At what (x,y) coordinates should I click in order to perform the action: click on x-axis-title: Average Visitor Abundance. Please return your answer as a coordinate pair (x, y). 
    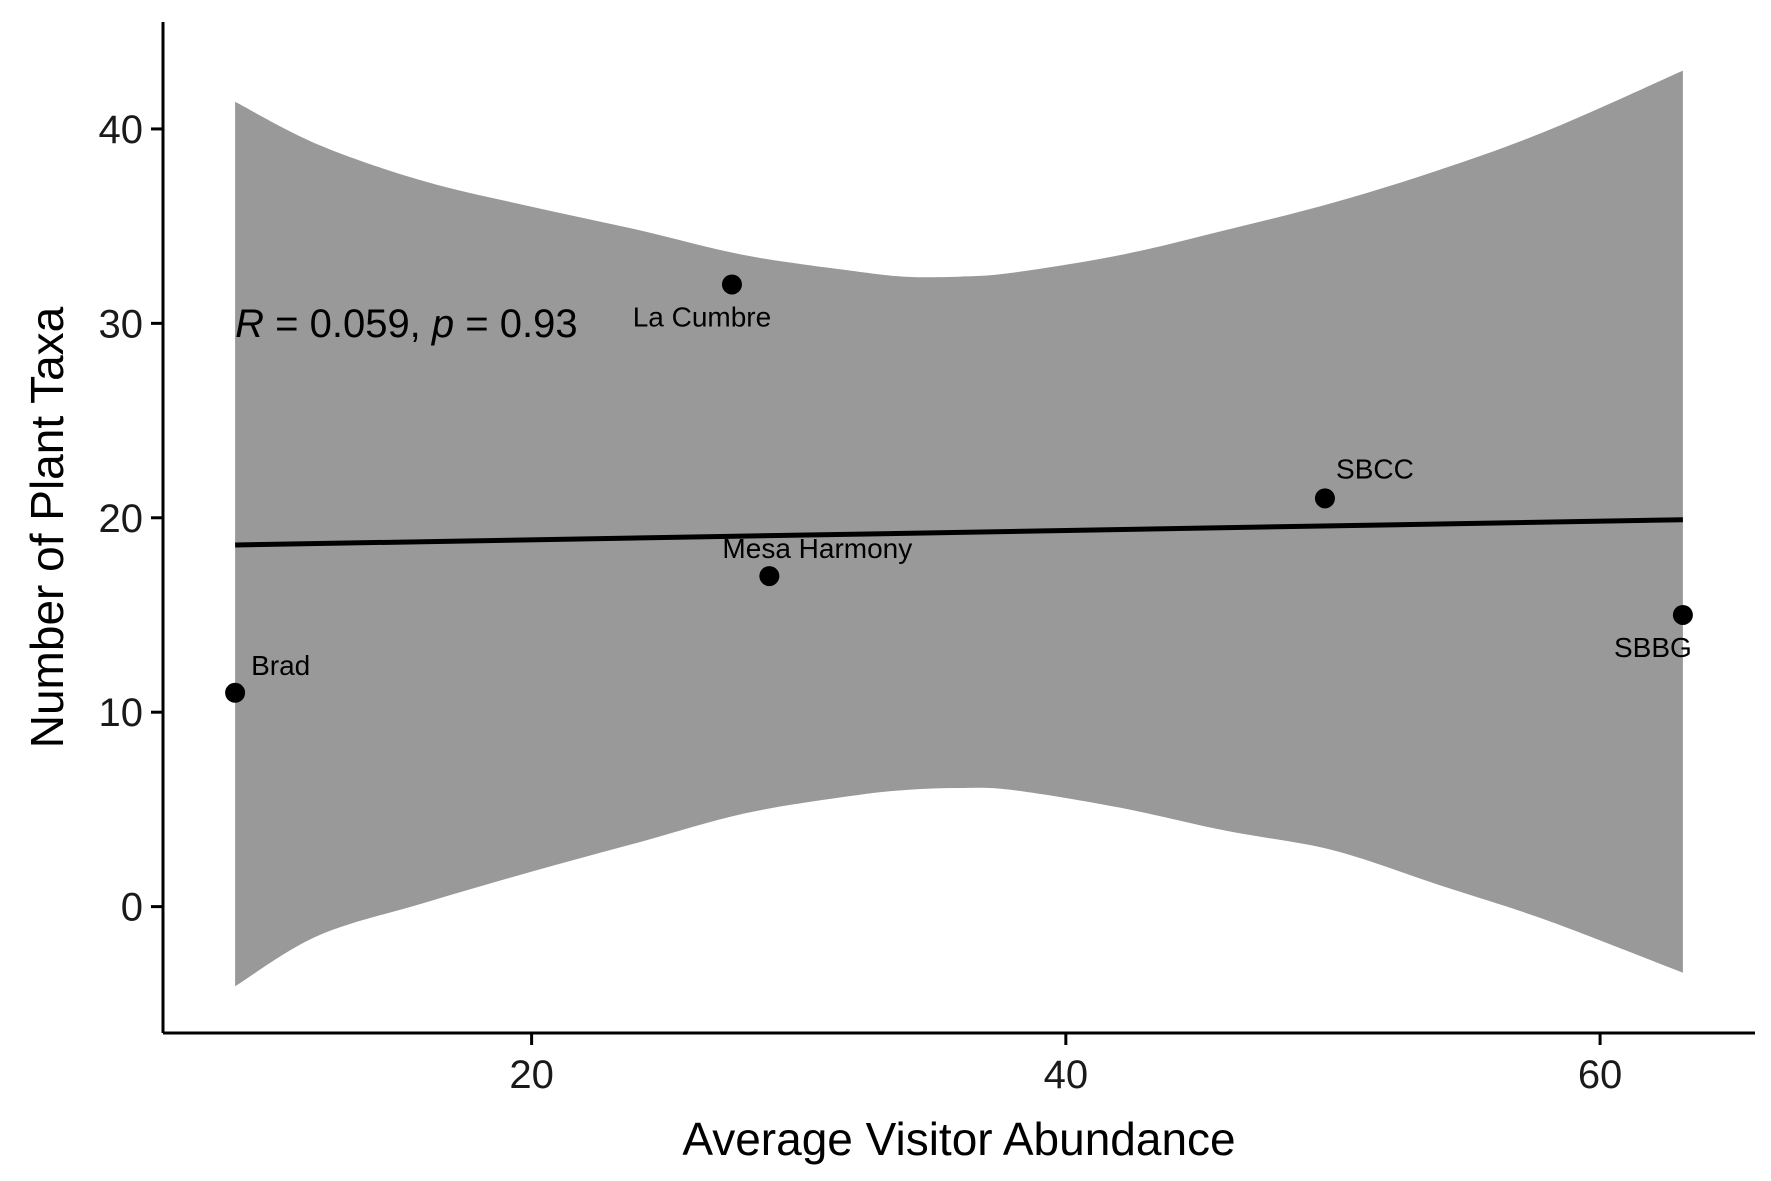
    Looking at the image, I should click on (958, 1139).